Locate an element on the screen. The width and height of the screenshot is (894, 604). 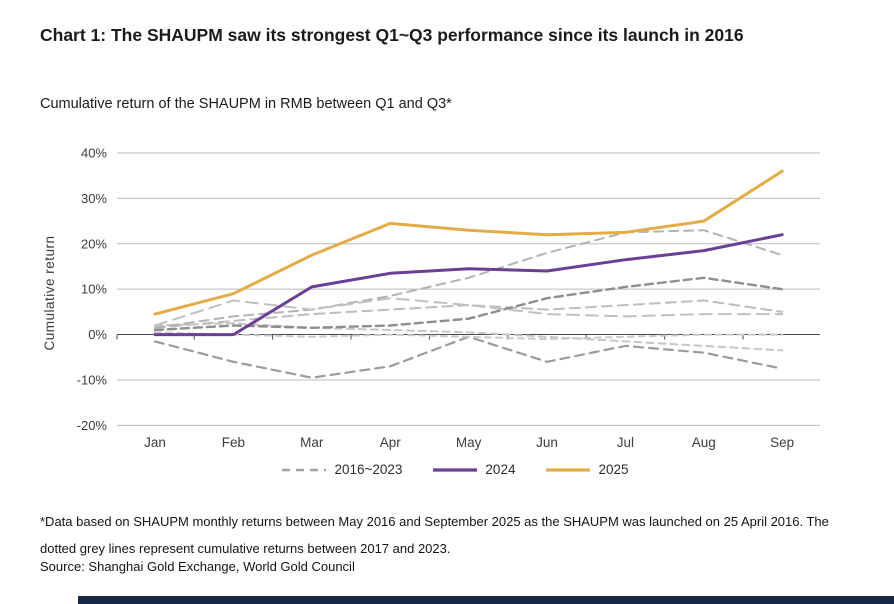
legend-item-2025: 2025 is located at coordinates (587, 469).